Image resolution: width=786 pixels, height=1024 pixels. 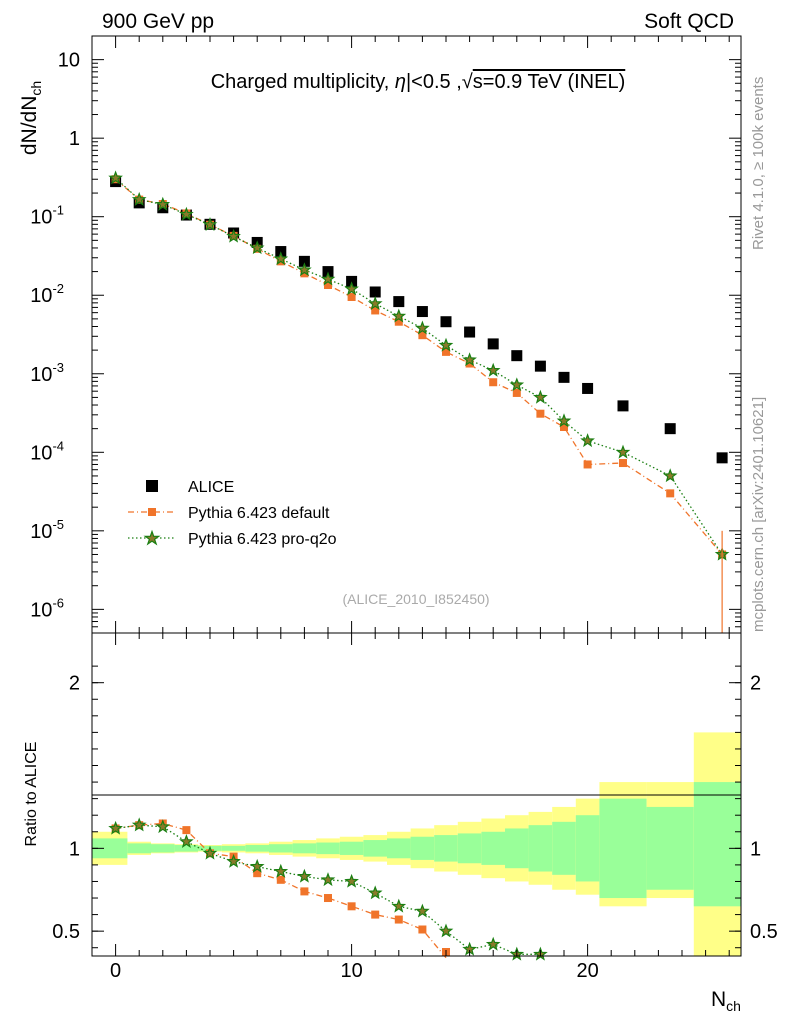 I want to click on main-y-tick-label: 10⁻⁵, so click(x=47, y=530).